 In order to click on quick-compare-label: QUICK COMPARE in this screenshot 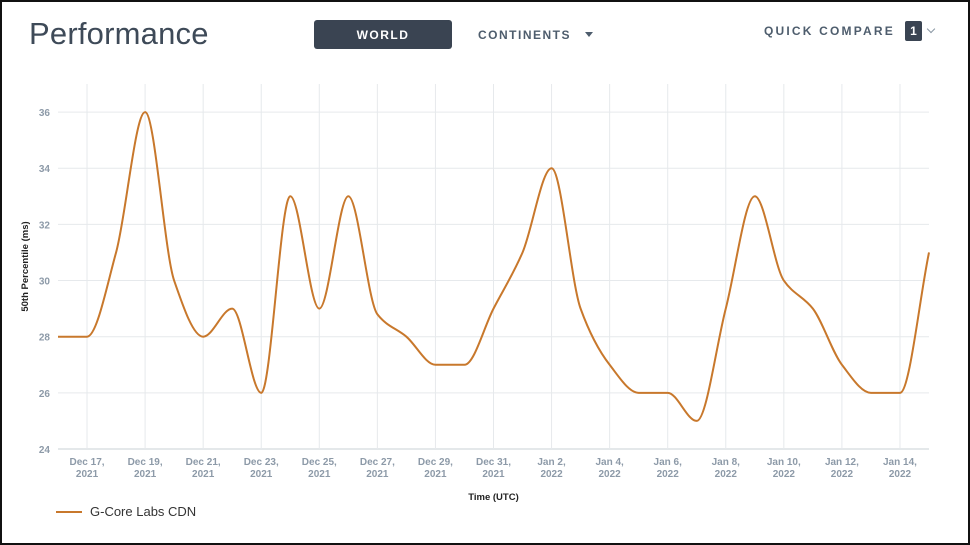, I will do `click(829, 31)`.